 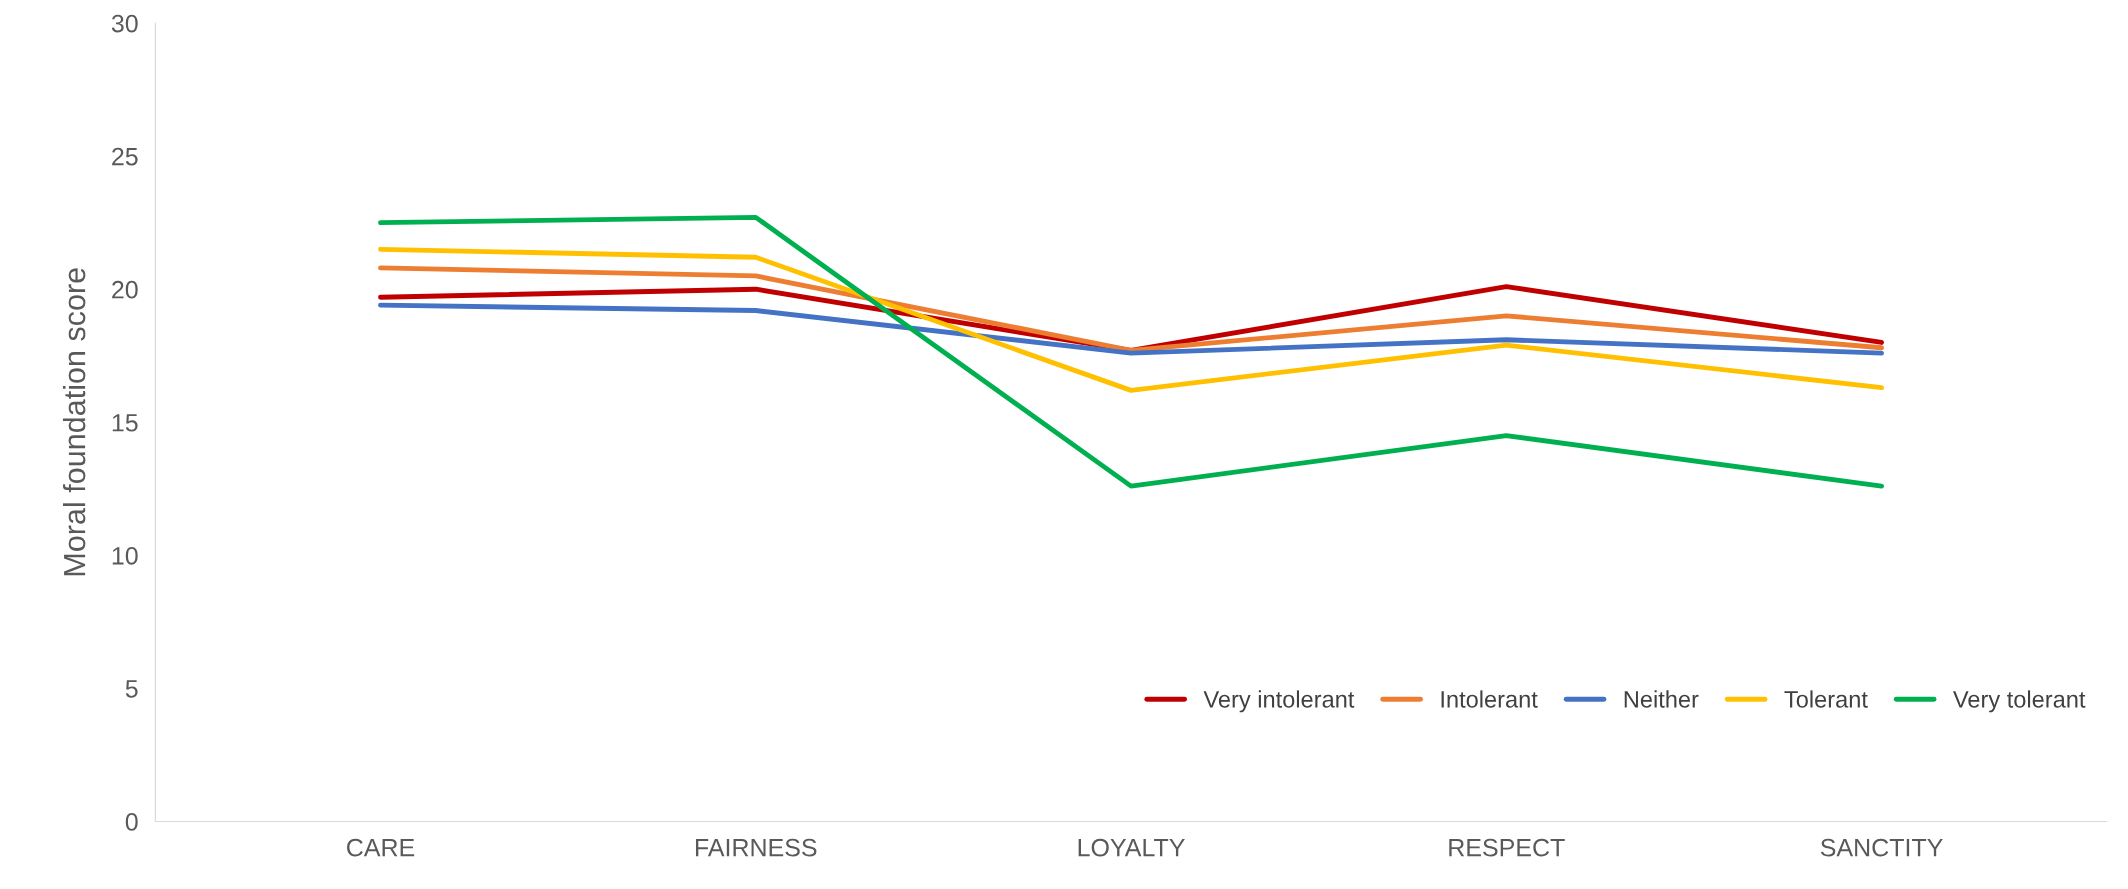 I want to click on x-tick-label: CARE, so click(x=381, y=847).